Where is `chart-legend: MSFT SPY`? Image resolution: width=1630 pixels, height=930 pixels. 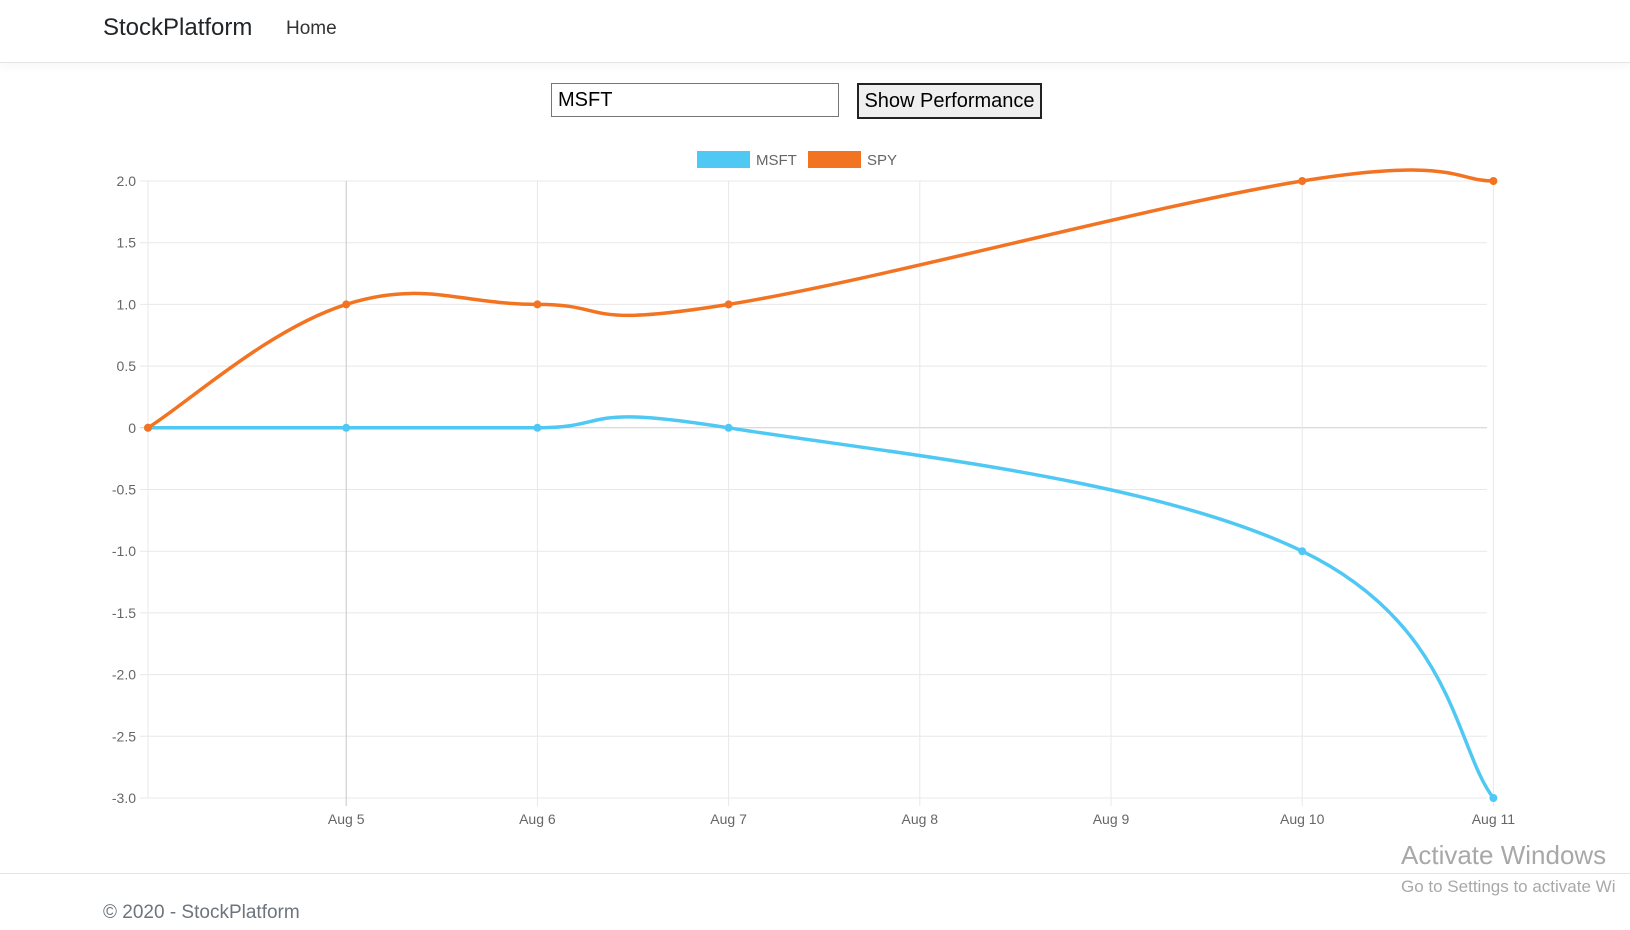
chart-legend: MSFT SPY is located at coordinates (797, 160).